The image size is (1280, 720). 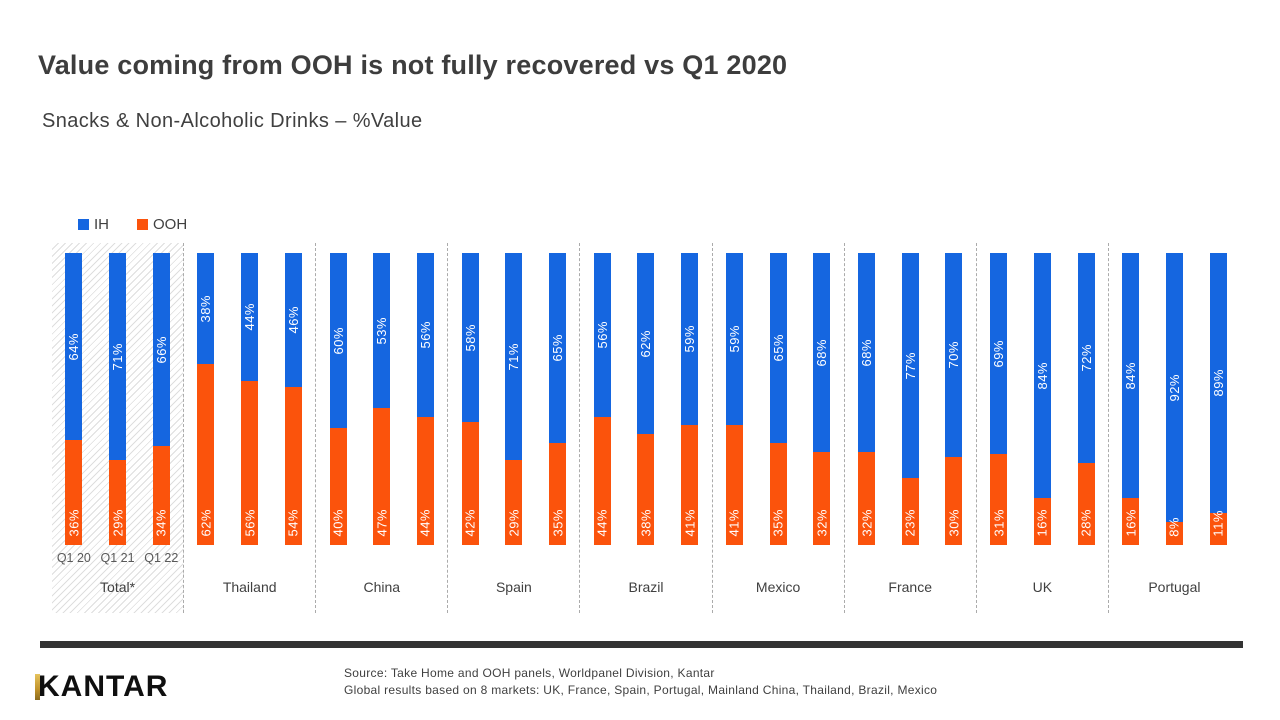 I want to click on bar-segment-ih: 89%, so click(x=1218, y=383).